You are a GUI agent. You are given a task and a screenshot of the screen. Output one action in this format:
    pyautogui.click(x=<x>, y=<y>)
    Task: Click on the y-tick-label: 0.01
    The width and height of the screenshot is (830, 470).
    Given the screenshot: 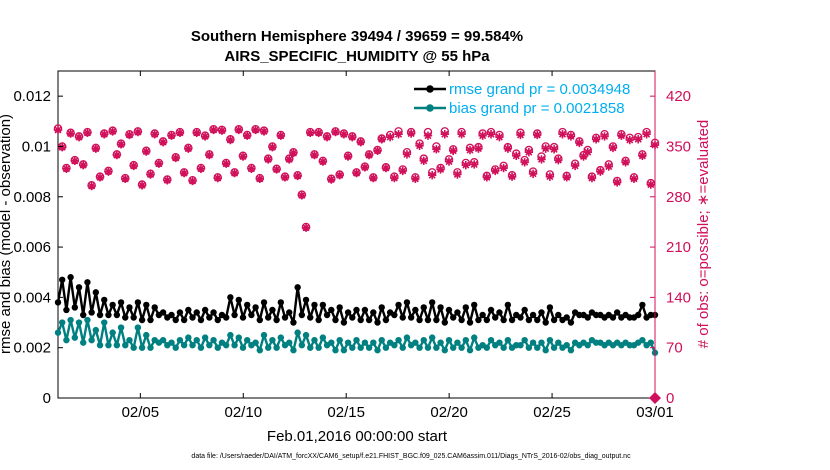 What is the action you would take?
    pyautogui.click(x=36, y=146)
    